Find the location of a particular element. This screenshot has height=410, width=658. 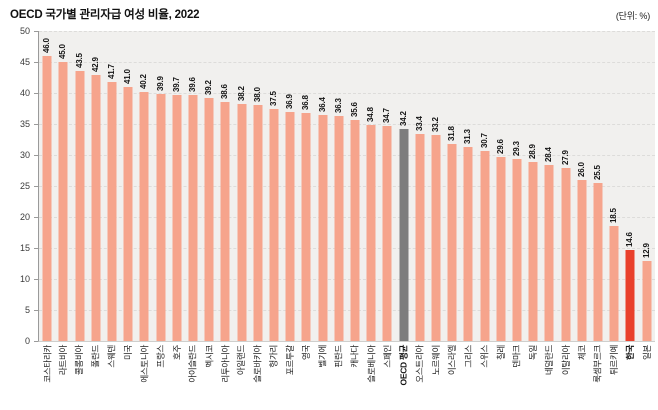

bar-value-label: 31.8 is located at coordinates (452, 133).